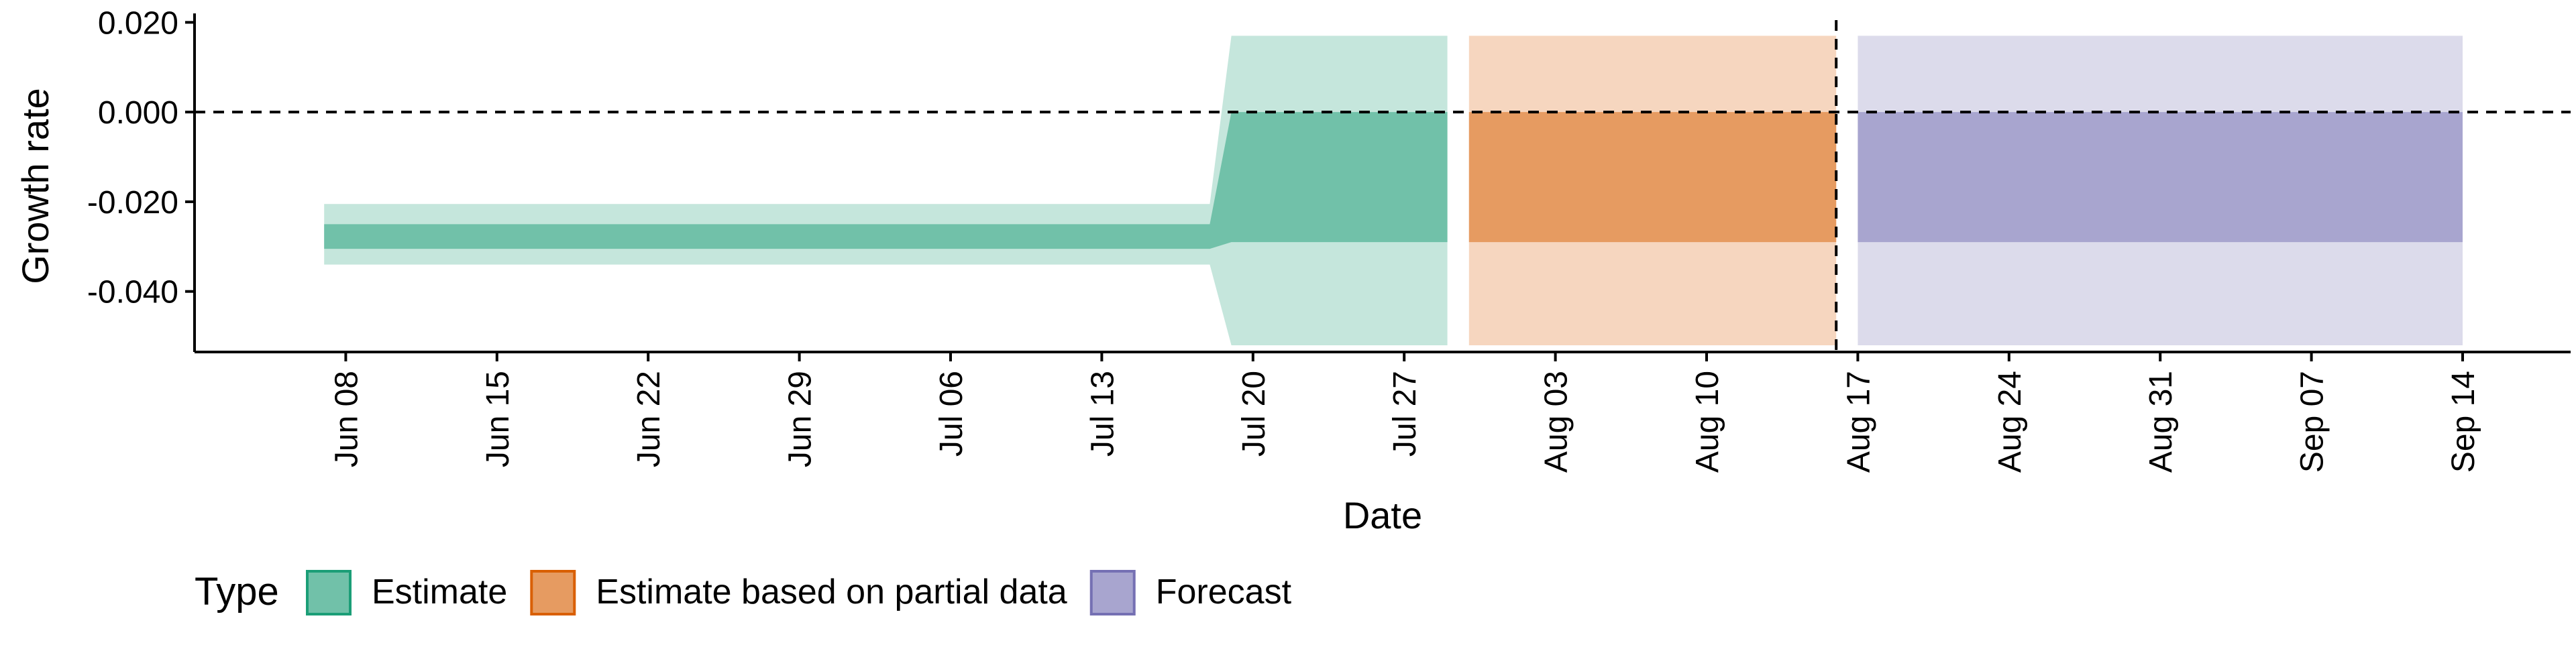 The image size is (2576, 647). I want to click on inner-ribbon-forecast, so click(2160, 177).